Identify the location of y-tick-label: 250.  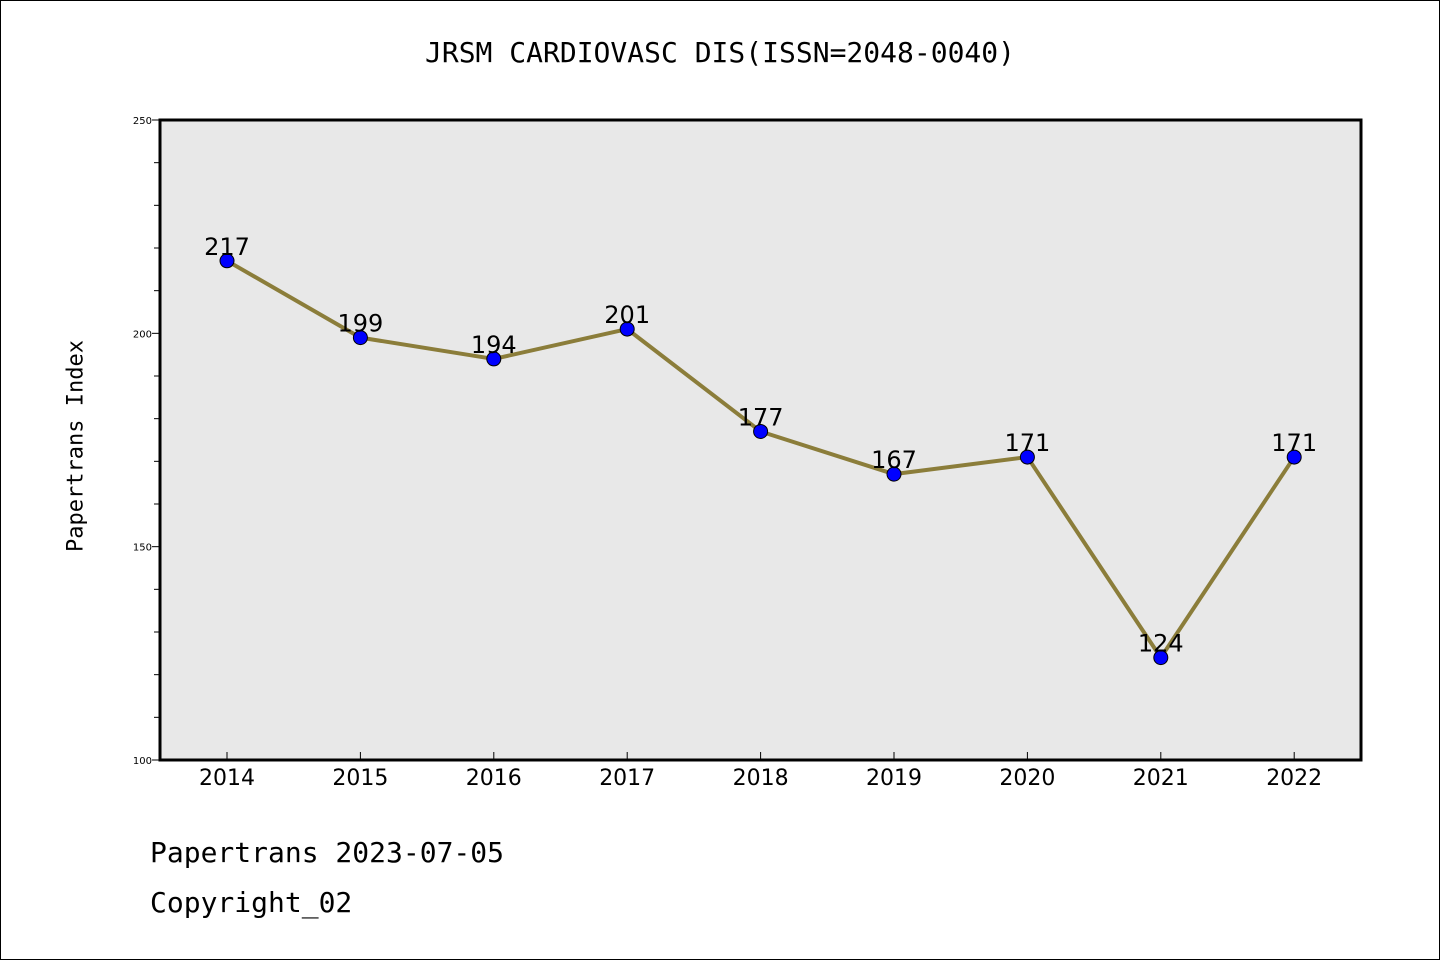
(142, 121).